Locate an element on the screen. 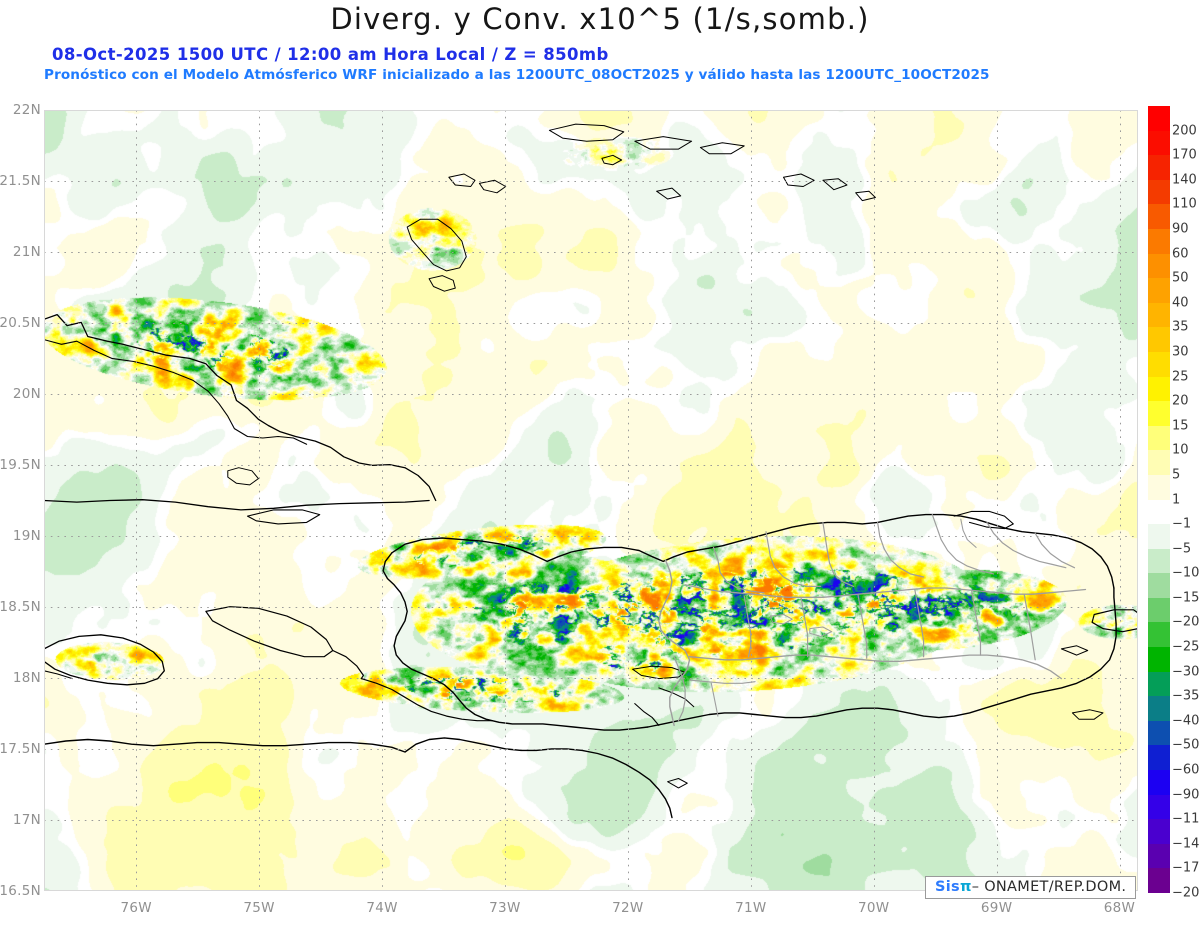 The width and height of the screenshot is (1200, 927). colorbar-value-label: −110 is located at coordinates (1186, 819).